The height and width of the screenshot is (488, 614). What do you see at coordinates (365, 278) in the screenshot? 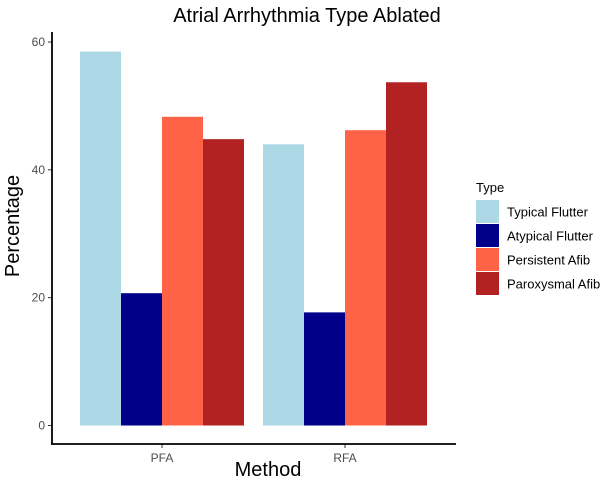
I see `bar-rfa-persistent-afib` at bounding box center [365, 278].